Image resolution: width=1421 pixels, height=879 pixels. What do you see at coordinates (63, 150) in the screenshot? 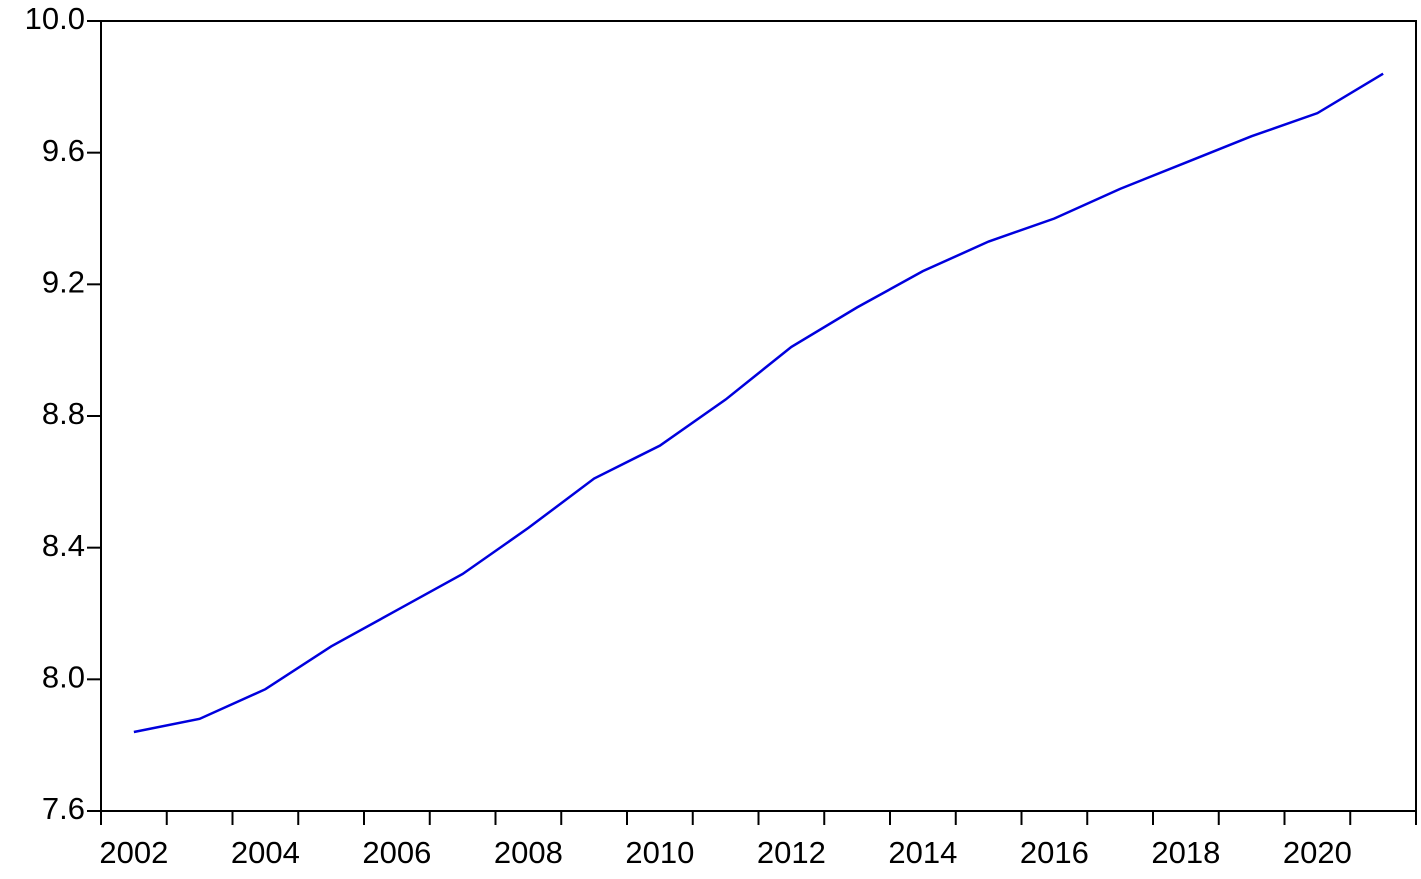
I see `y-tick-label: 9.6` at bounding box center [63, 150].